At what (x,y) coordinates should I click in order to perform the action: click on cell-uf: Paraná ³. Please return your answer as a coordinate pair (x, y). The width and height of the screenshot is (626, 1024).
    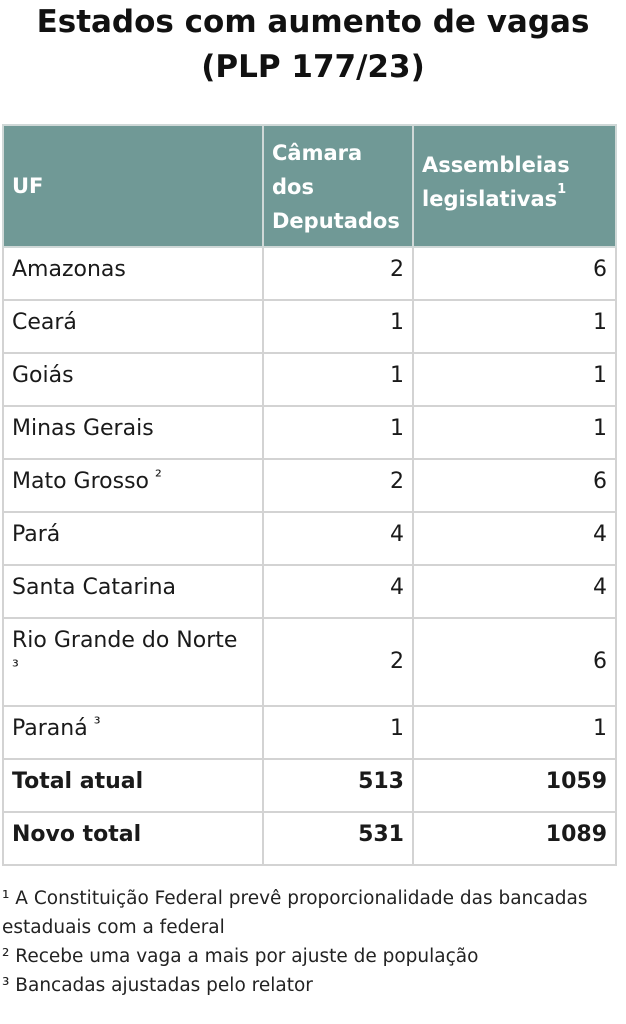
    Looking at the image, I should click on (133, 732).